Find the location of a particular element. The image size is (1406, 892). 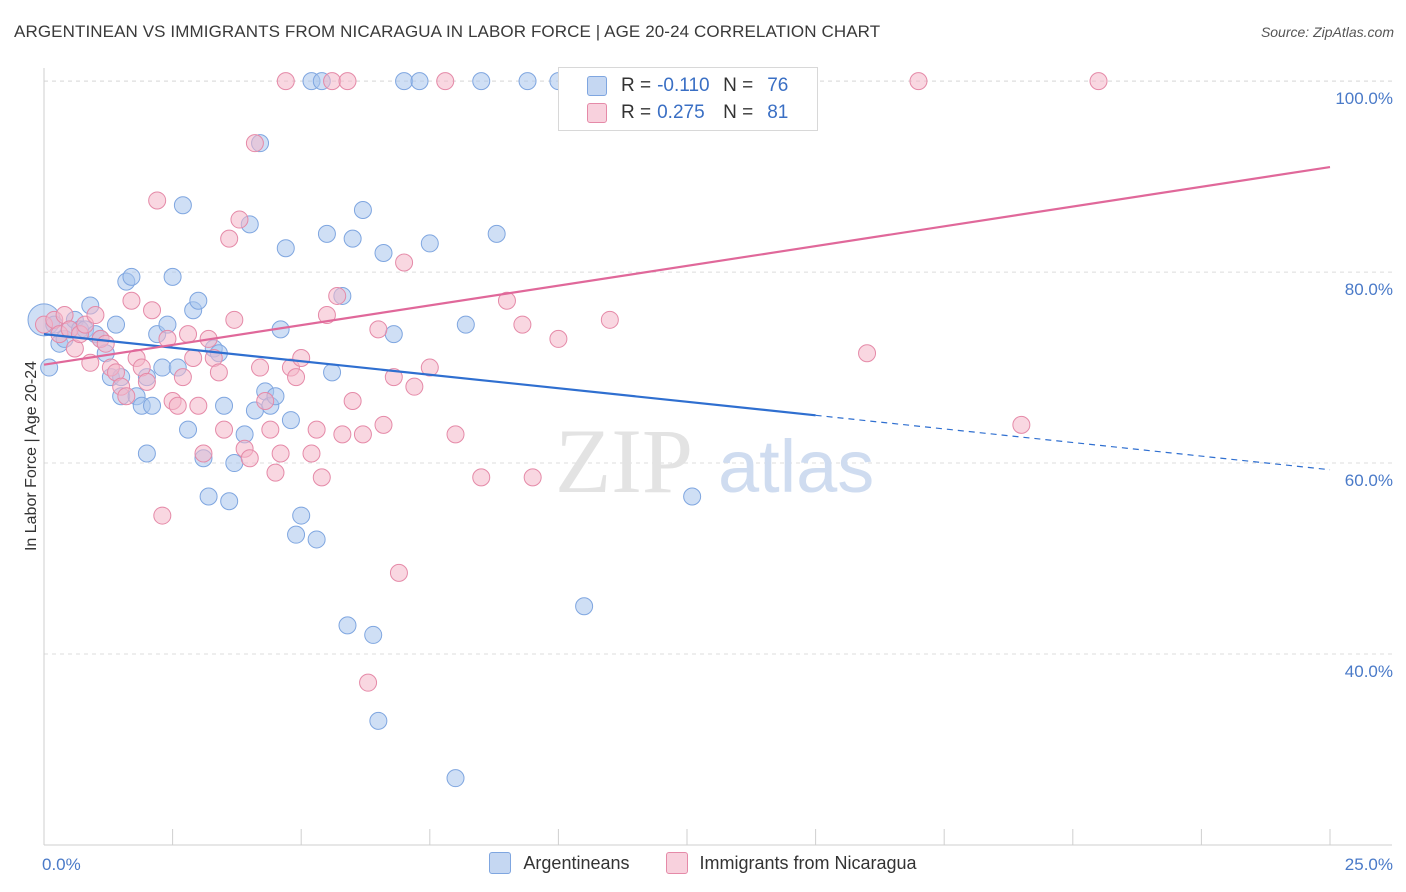

y-tick-label: 60.0% is located at coordinates (1369, 480).